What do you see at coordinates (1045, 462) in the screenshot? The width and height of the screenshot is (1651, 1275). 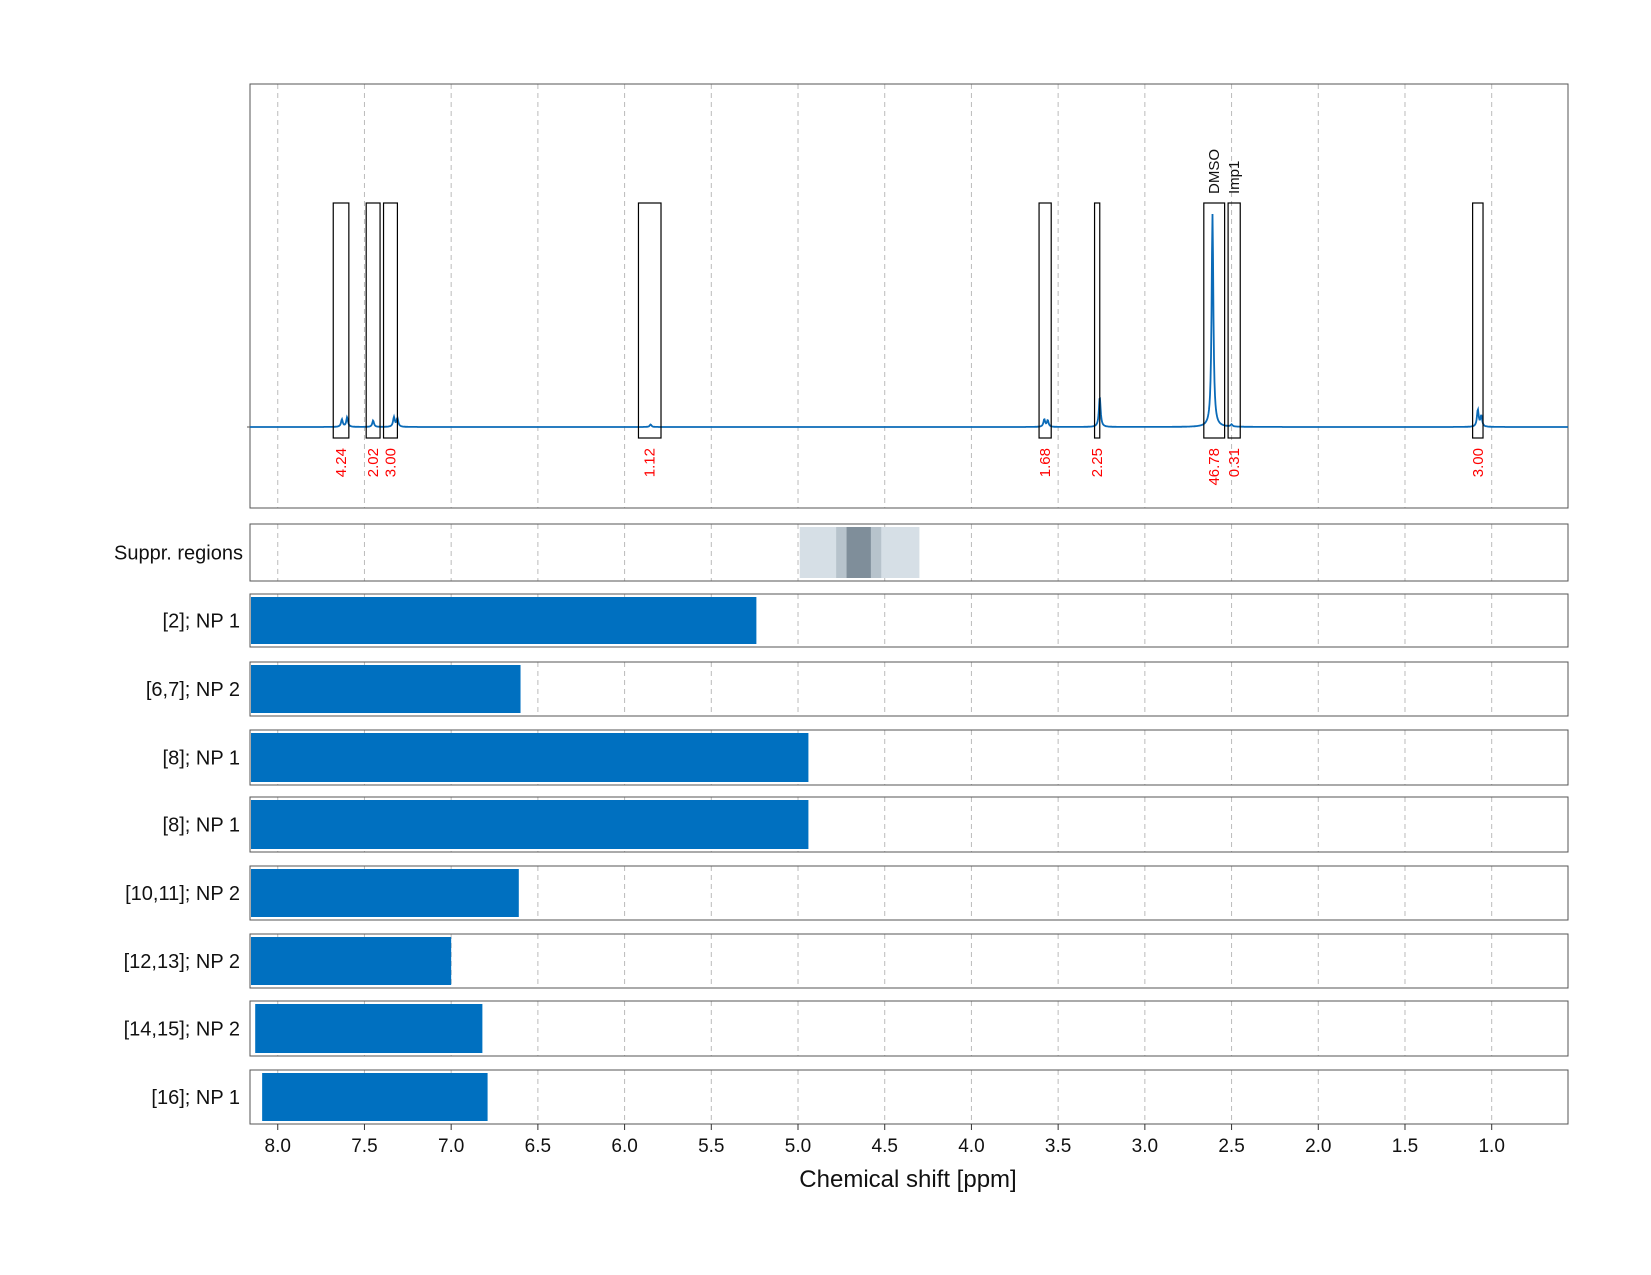 I see `integral-value-4: 1.68` at bounding box center [1045, 462].